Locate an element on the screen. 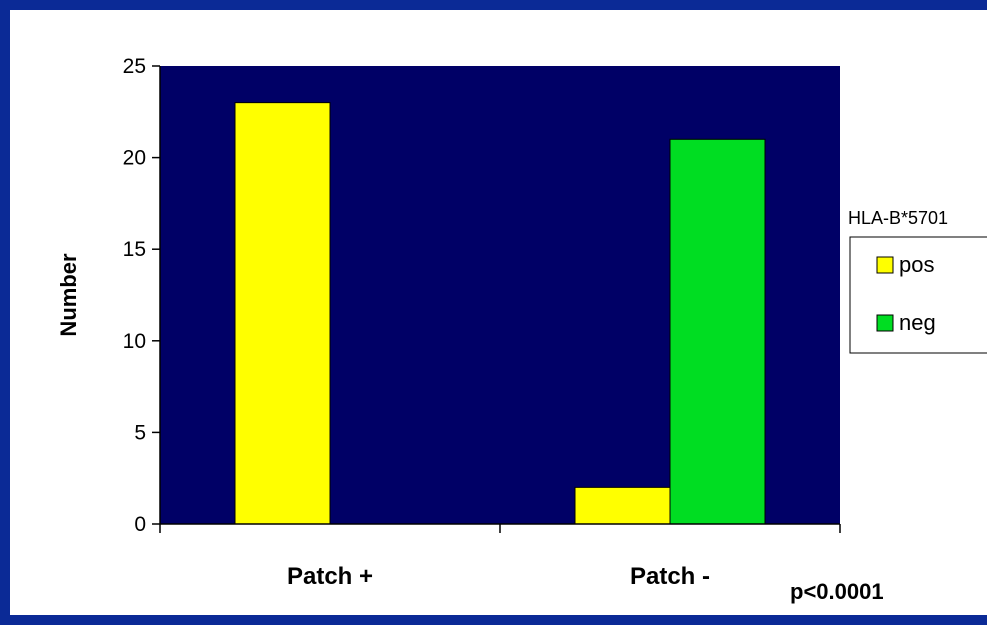  y-tick-label: 25 is located at coordinates (134, 66).